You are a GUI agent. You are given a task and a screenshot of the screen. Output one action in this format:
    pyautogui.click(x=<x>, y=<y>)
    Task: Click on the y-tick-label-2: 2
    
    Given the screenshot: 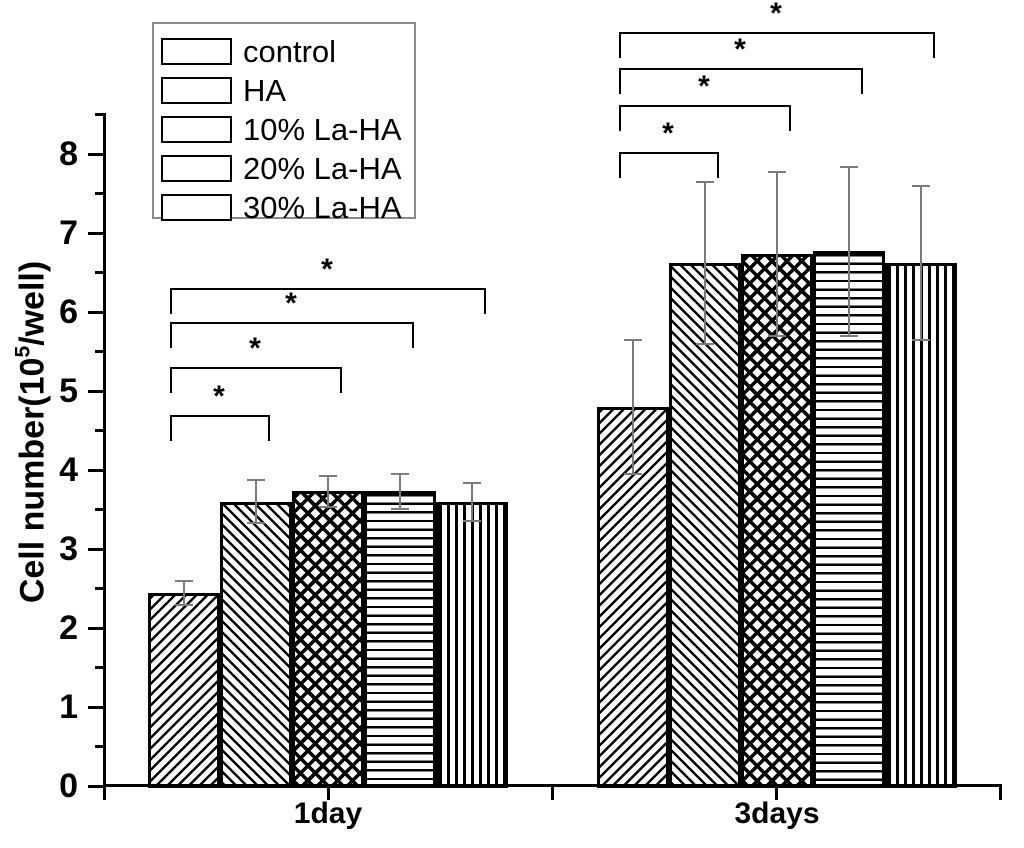 What is the action you would take?
    pyautogui.click(x=68, y=628)
    